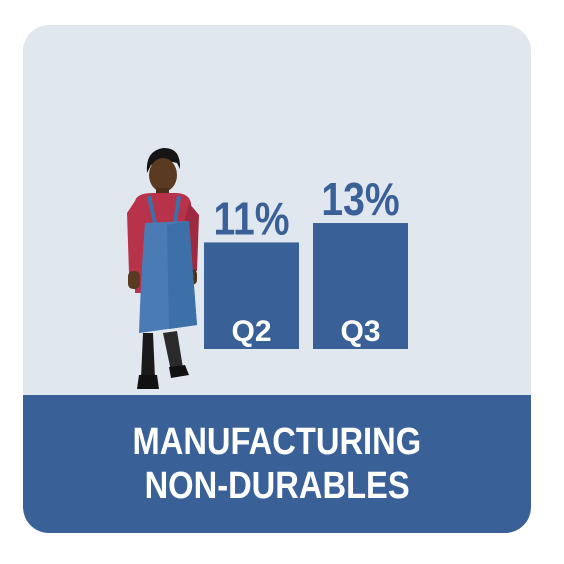 This screenshot has height=564, width=564. Describe the element at coordinates (360, 200) in the screenshot. I see `value-label-q3: 13%` at that location.